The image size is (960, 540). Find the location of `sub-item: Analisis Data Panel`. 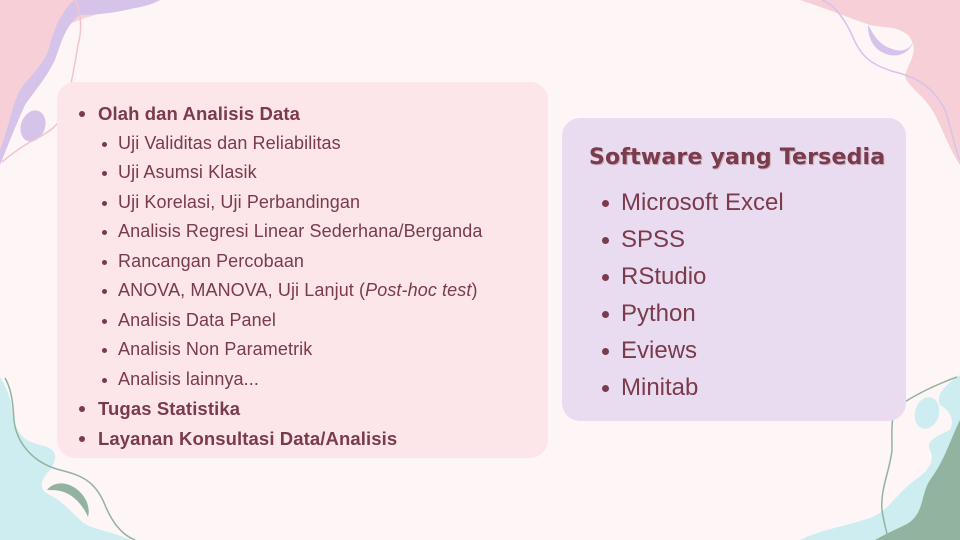

sub-item: Analisis Data Panel is located at coordinates (292, 321).